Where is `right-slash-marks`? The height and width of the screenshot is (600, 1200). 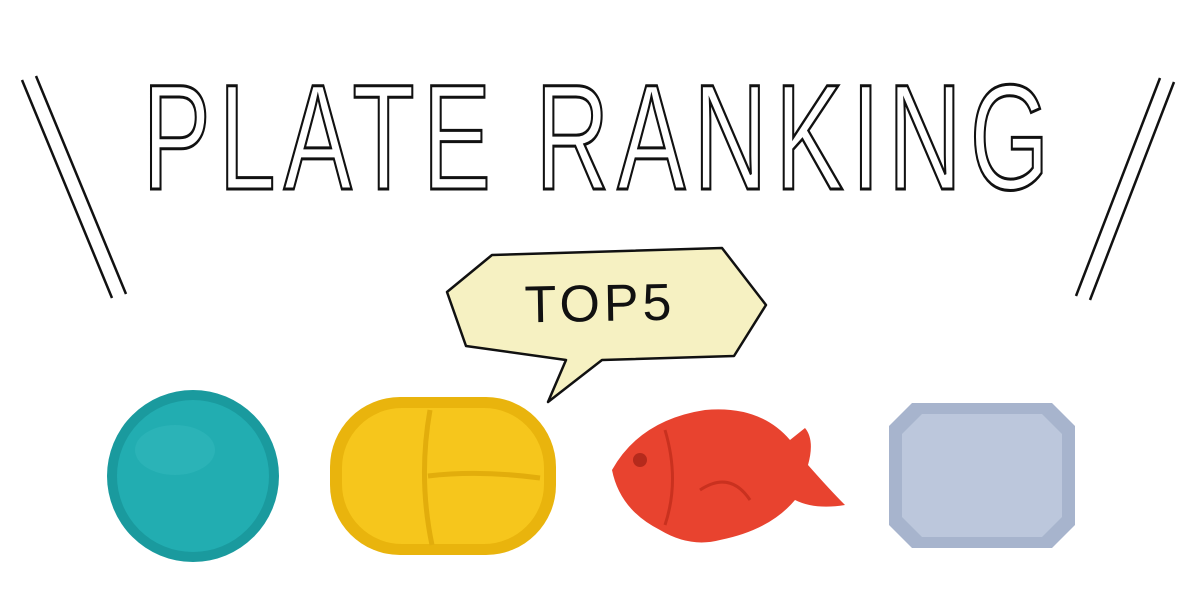 right-slash-marks is located at coordinates (1125, 189).